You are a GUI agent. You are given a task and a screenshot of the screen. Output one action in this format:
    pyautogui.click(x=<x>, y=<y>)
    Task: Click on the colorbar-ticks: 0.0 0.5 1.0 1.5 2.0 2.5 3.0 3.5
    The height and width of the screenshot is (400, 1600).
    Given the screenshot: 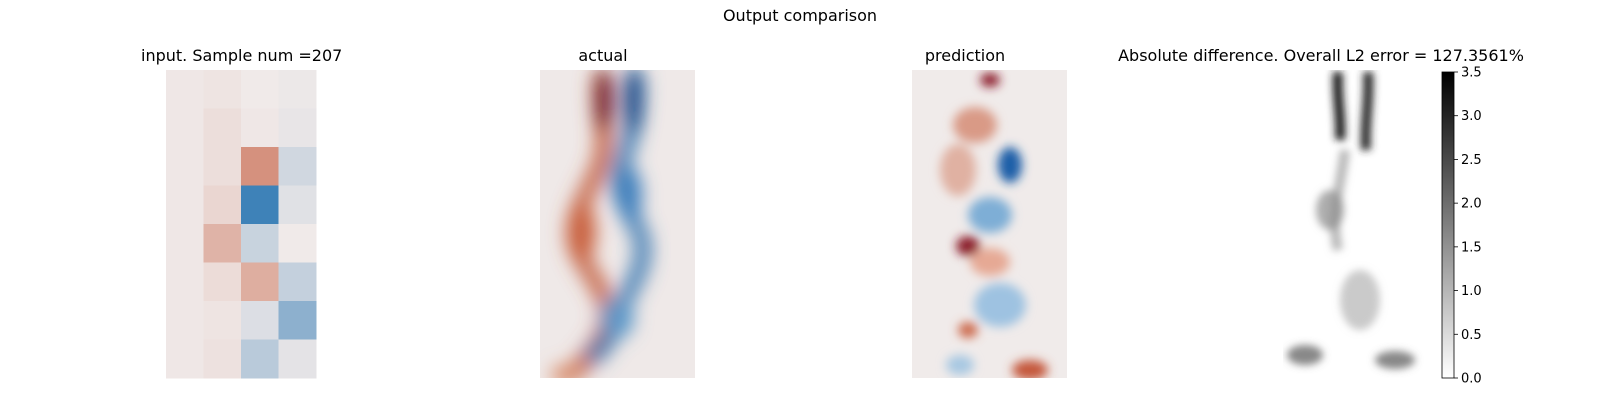 What is the action you would take?
    pyautogui.click(x=1468, y=226)
    